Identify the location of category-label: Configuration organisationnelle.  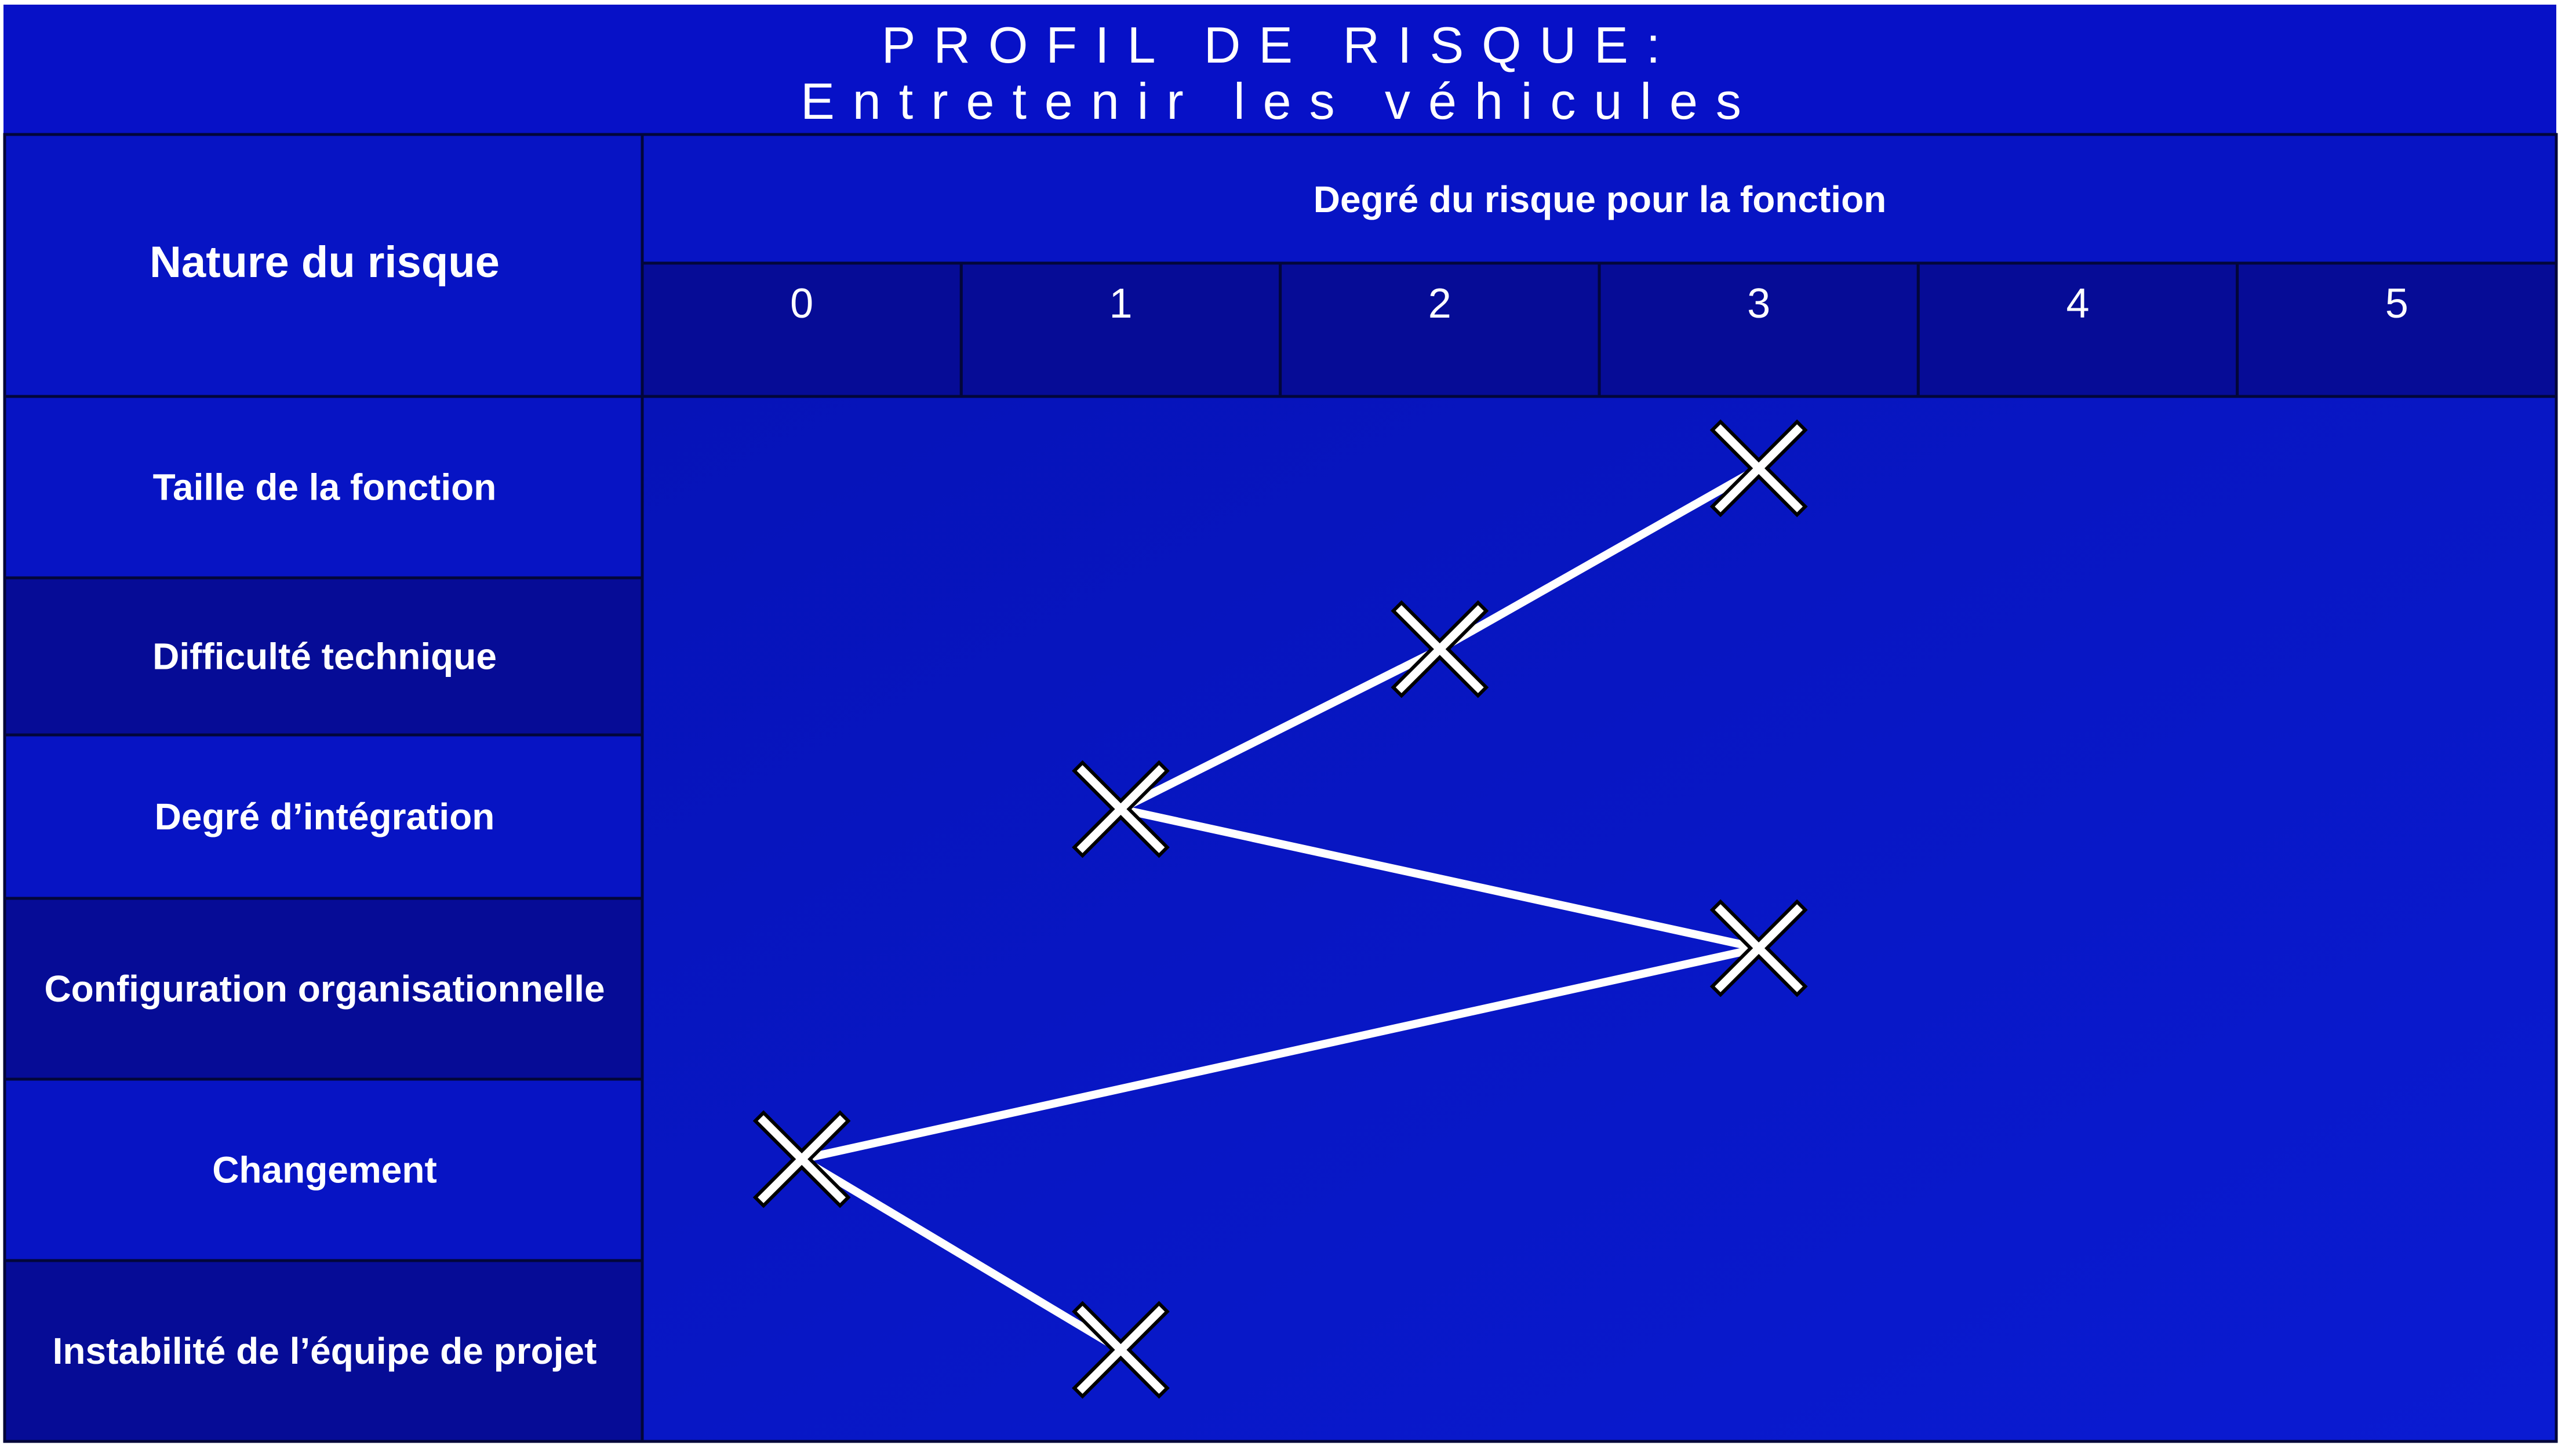
(324, 989).